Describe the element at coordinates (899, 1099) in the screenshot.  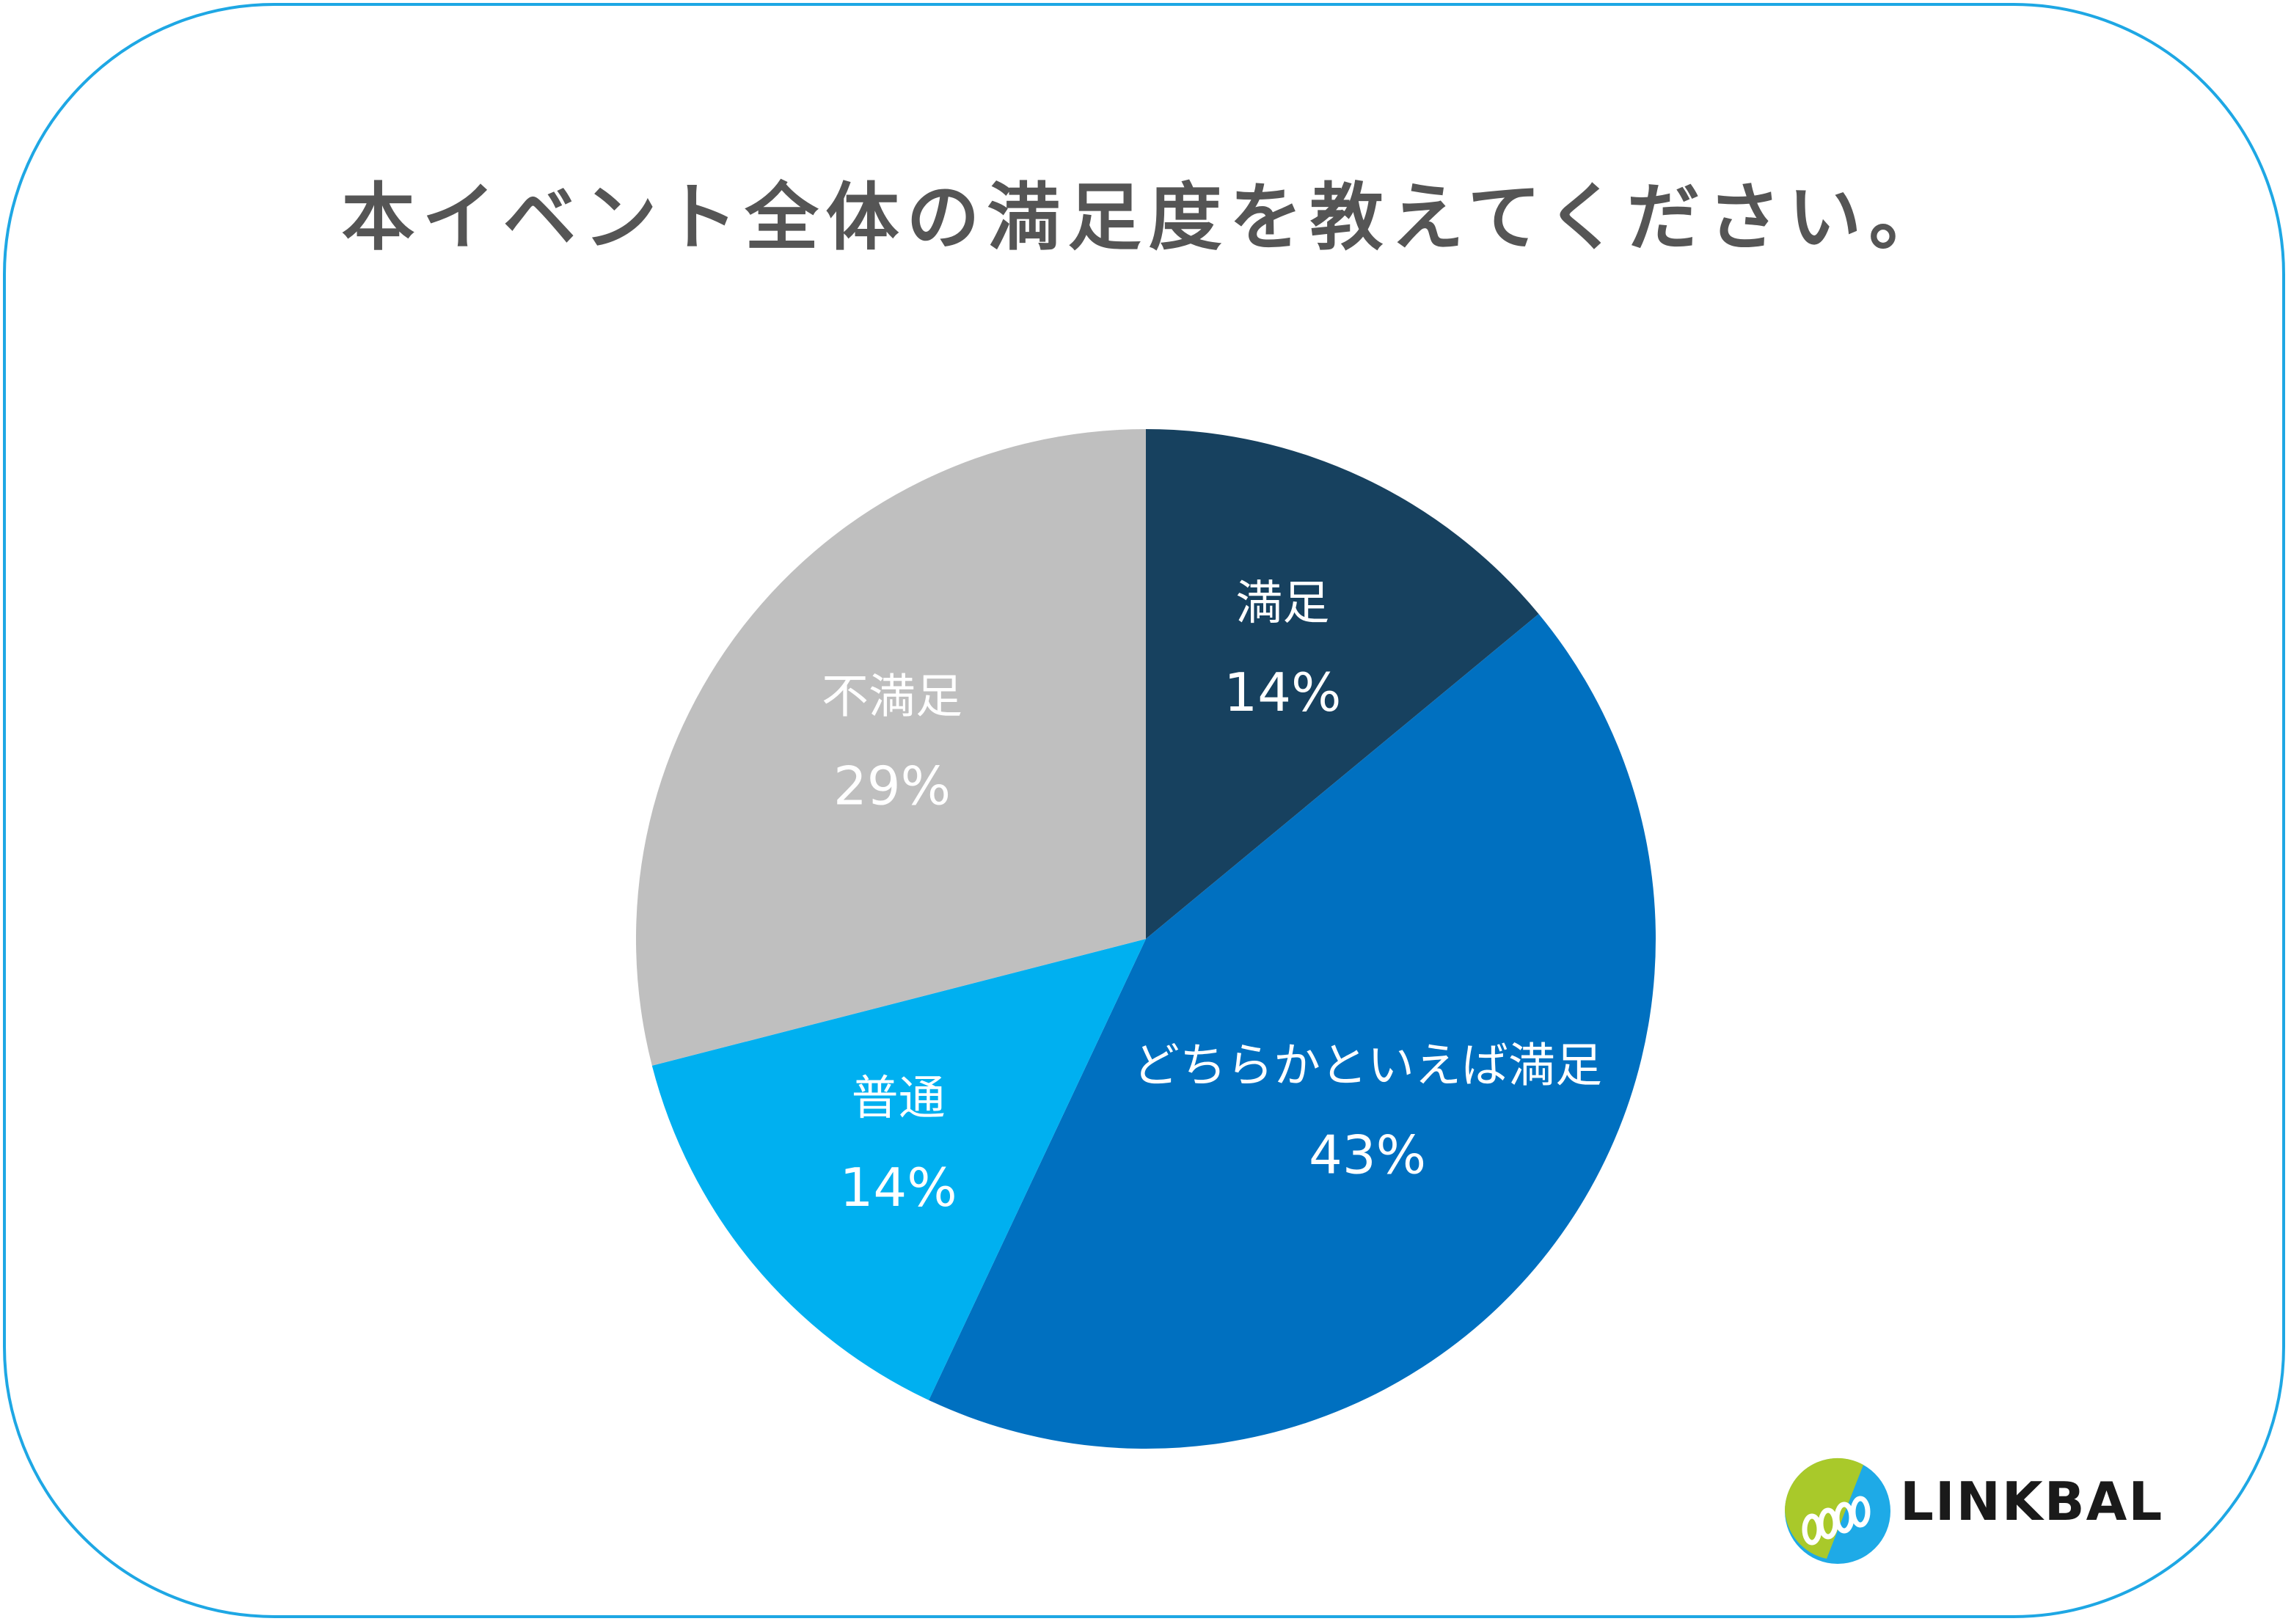
I see `slice-label-category-3: 普通` at that location.